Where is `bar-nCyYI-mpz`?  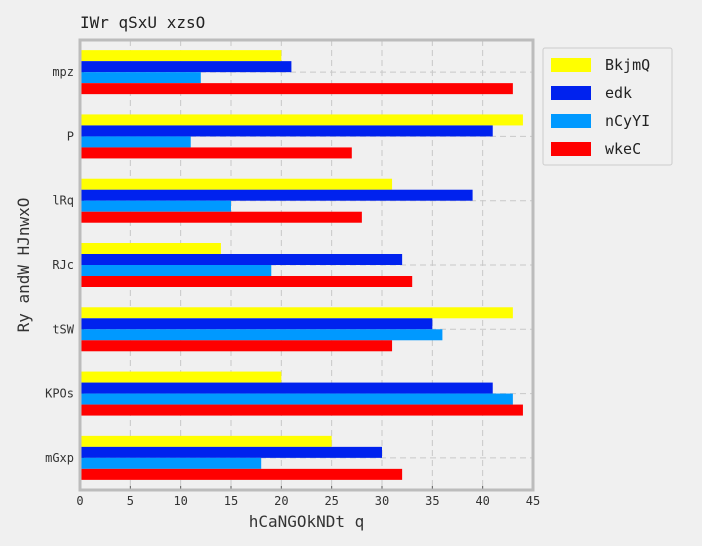 bar-nCyYI-mpz is located at coordinates (140, 78).